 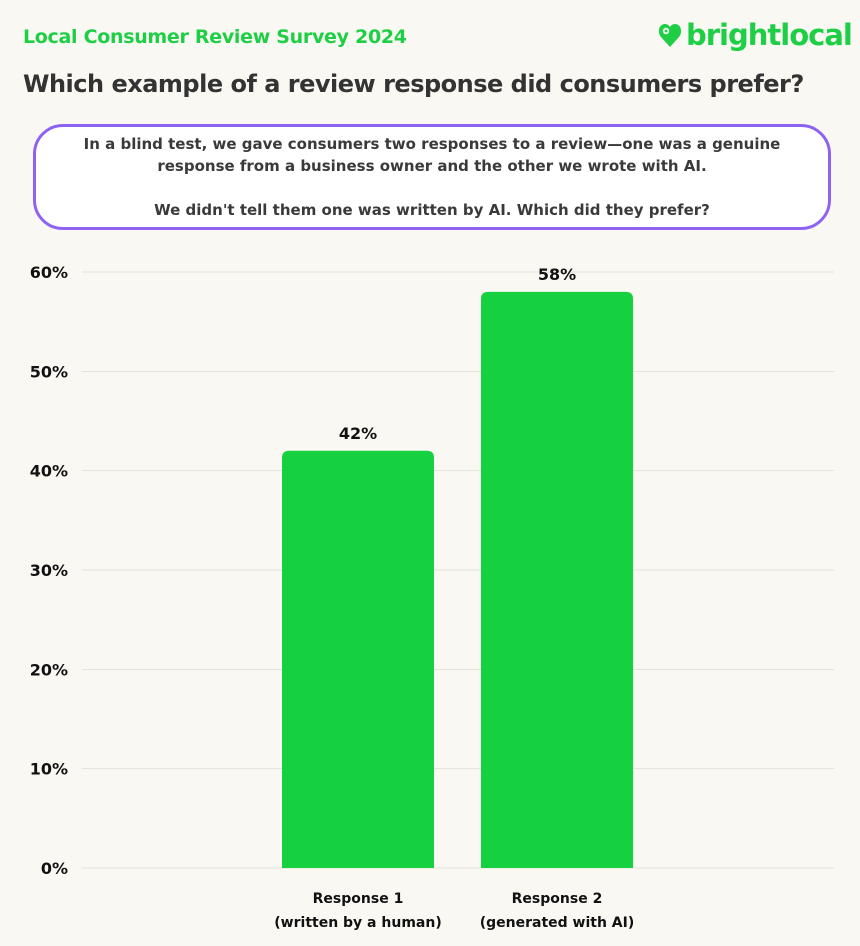 What do you see at coordinates (357, 923) in the screenshot?
I see `x-category-label: (written by a human)` at bounding box center [357, 923].